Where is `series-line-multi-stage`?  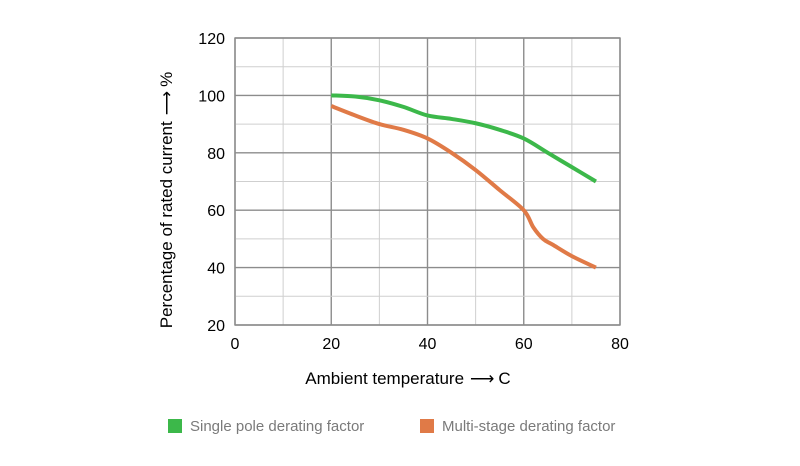 series-line-multi-stage is located at coordinates (463, 187).